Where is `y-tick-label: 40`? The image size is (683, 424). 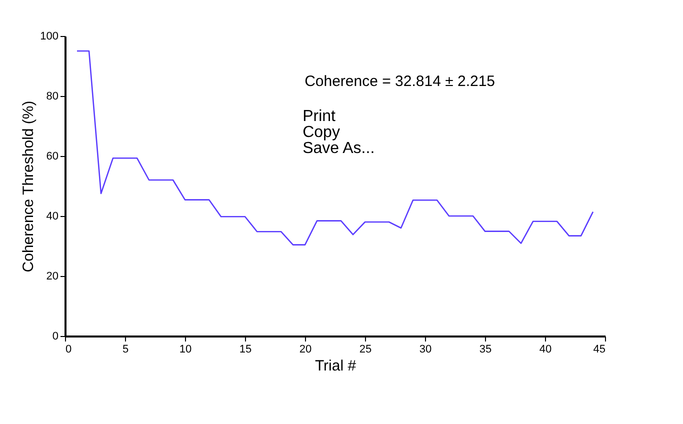
y-tick-label: 40 is located at coordinates (52, 216).